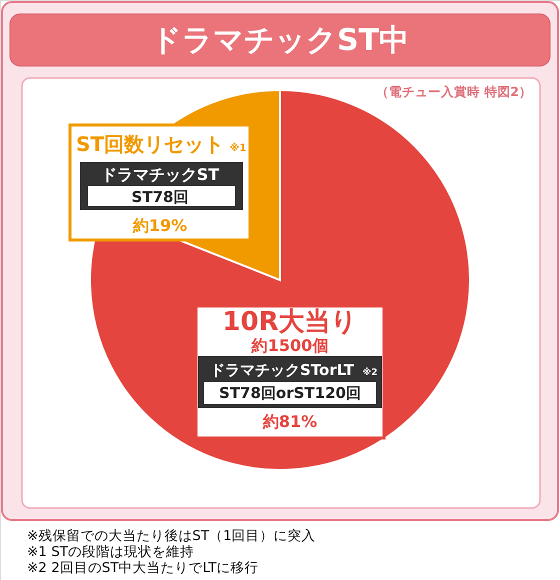  I want to click on data-label: 約19%, so click(160, 225).